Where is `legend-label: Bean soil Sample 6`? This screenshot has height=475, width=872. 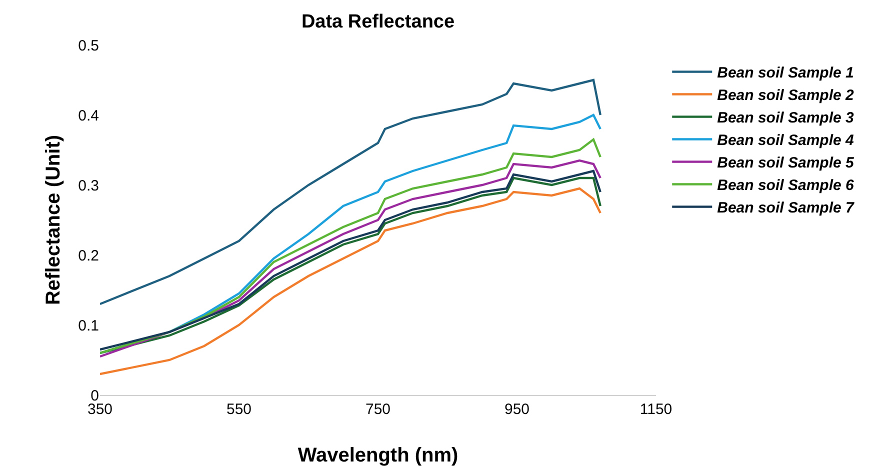
legend-label: Bean soil Sample 6 is located at coordinates (785, 185).